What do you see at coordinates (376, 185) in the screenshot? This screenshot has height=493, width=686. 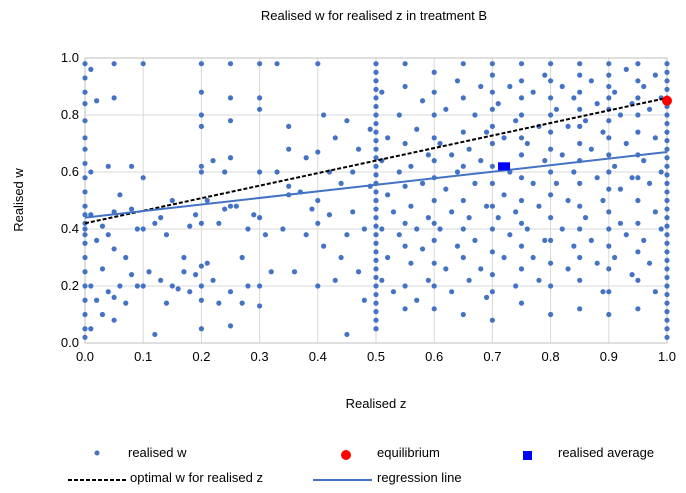 I see `regression-line` at bounding box center [376, 185].